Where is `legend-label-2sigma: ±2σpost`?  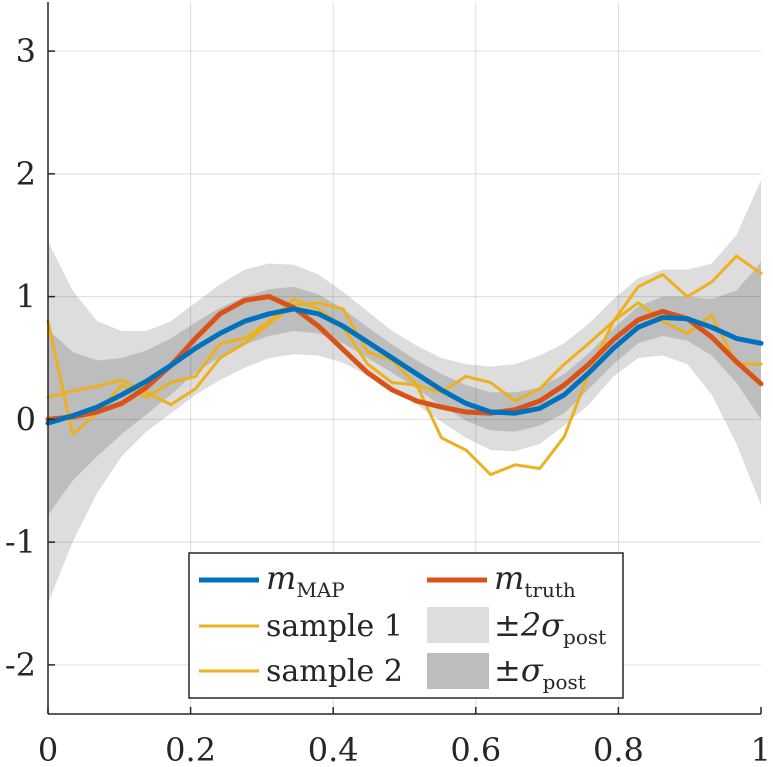
legend-label-2sigma: ±2σpost is located at coordinates (550, 627).